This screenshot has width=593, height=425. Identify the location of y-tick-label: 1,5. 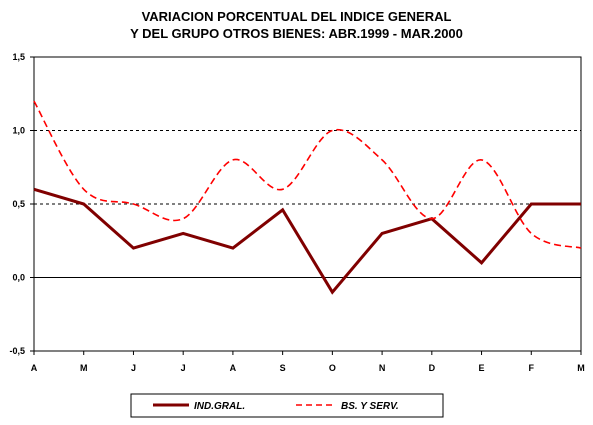
(18, 57).